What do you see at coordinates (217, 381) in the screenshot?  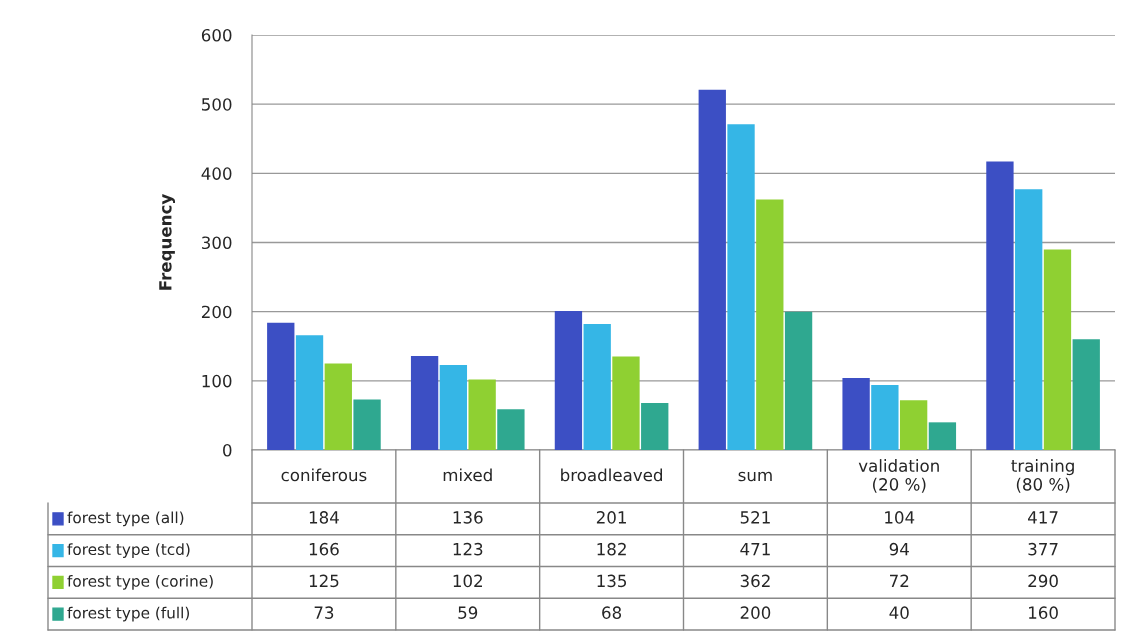 I see `y-tick-label: 100` at bounding box center [217, 381].